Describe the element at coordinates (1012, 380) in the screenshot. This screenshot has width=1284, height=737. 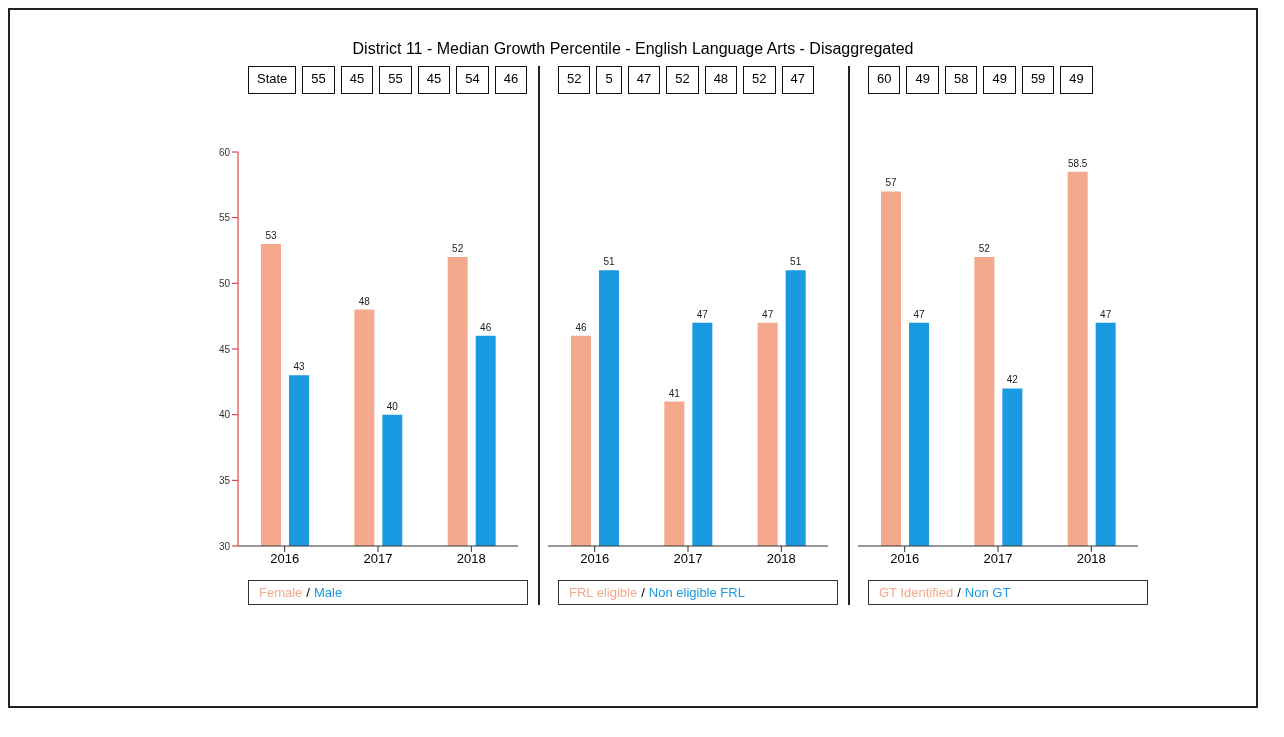
I see `data-label: 42` at that location.